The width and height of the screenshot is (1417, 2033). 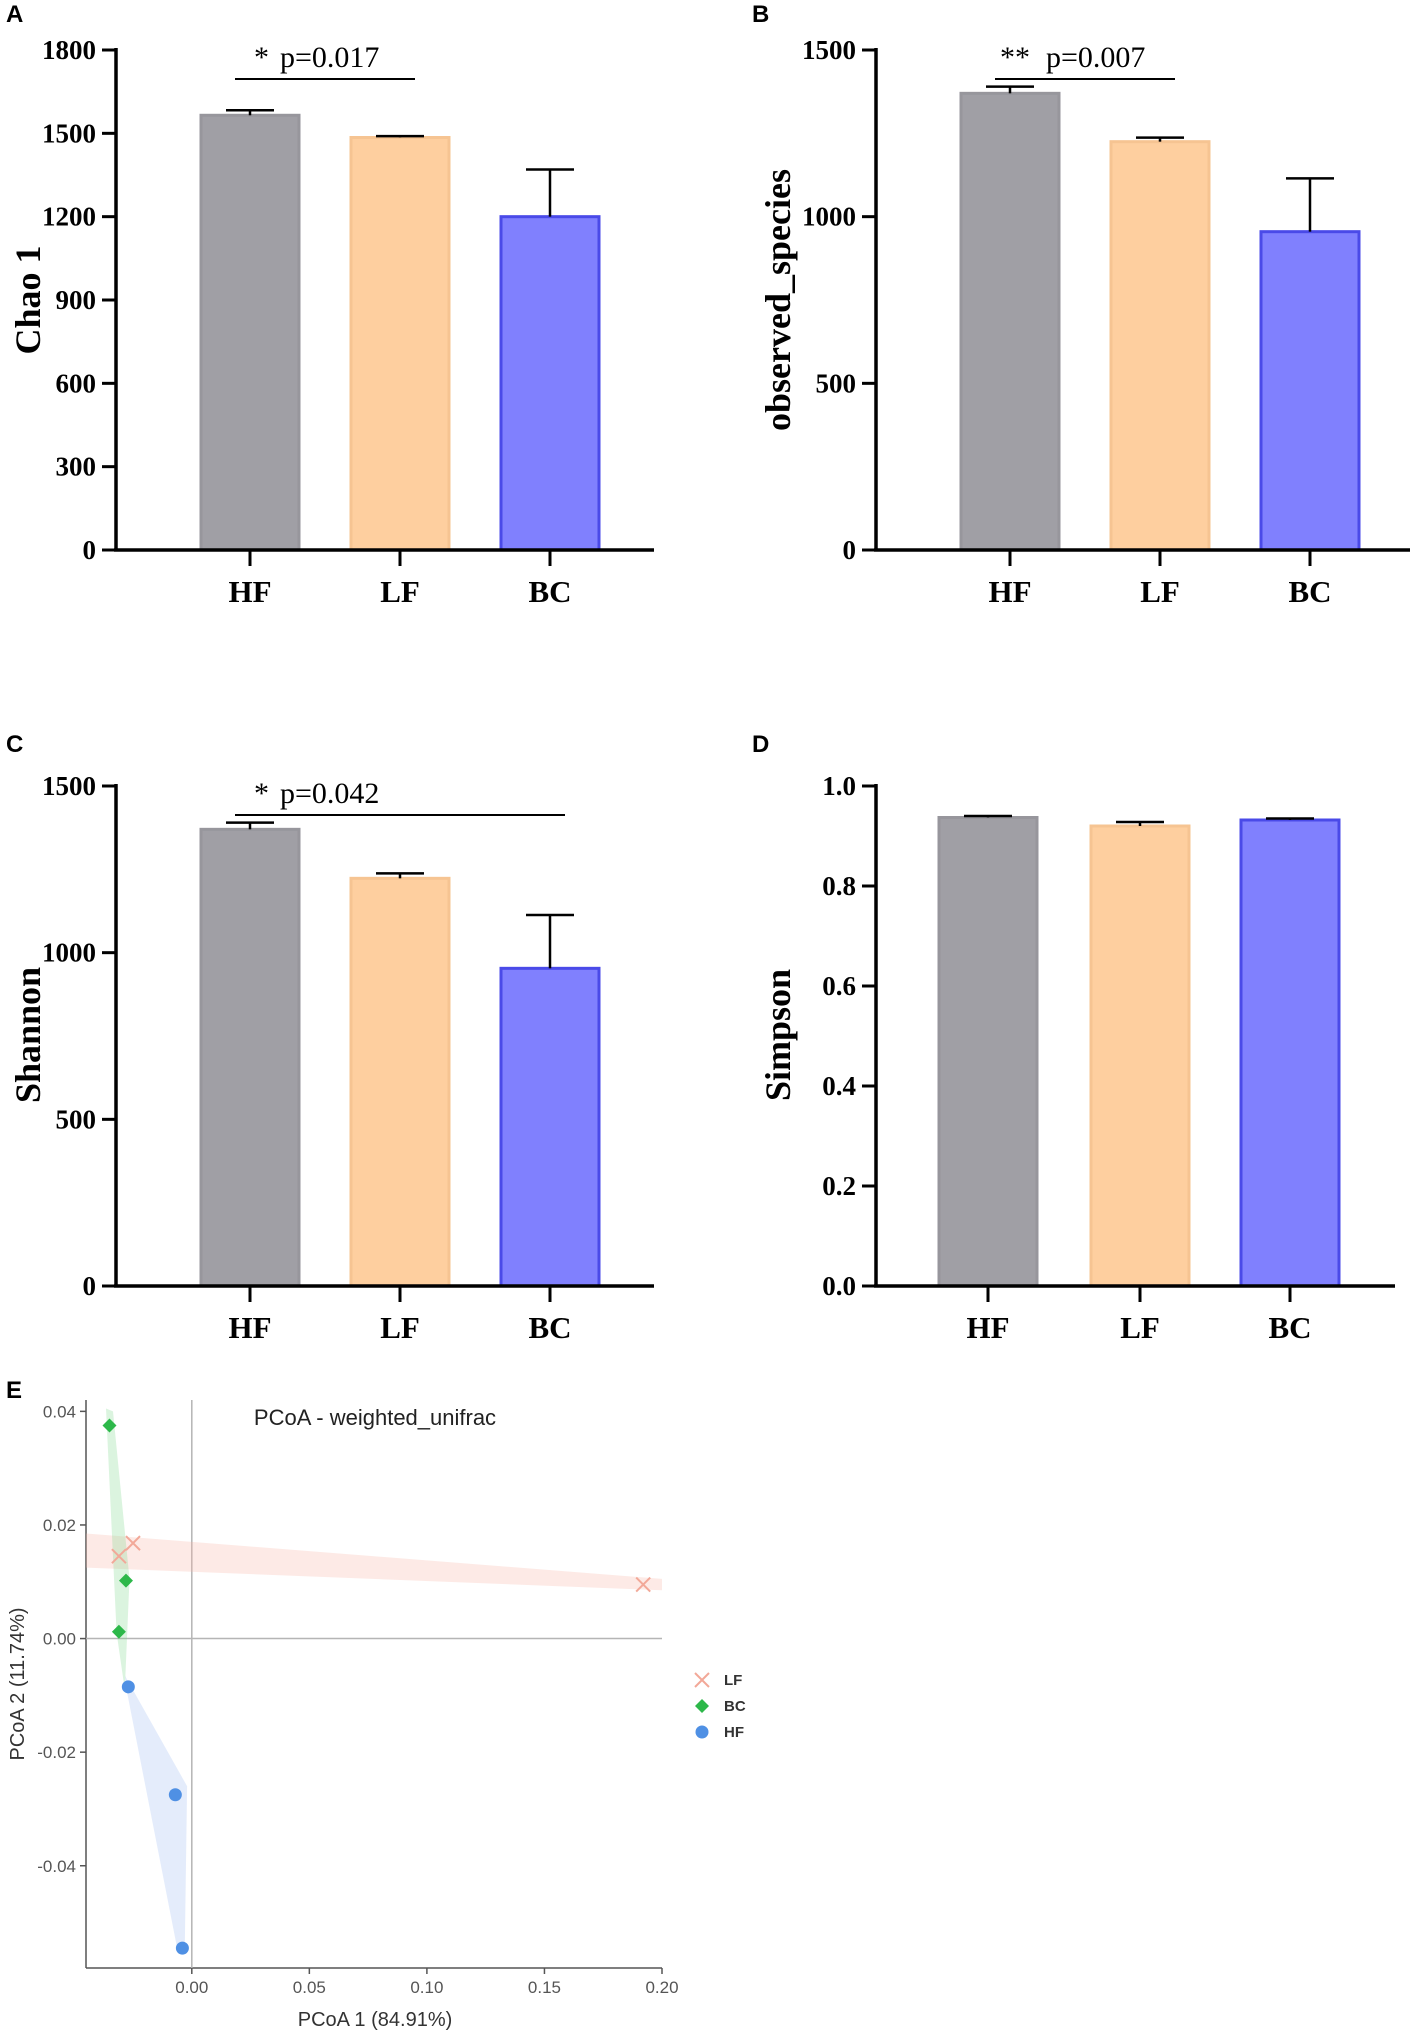 What do you see at coordinates (59, 1525) in the screenshot?
I see `y-tick-label: 0.02` at bounding box center [59, 1525].